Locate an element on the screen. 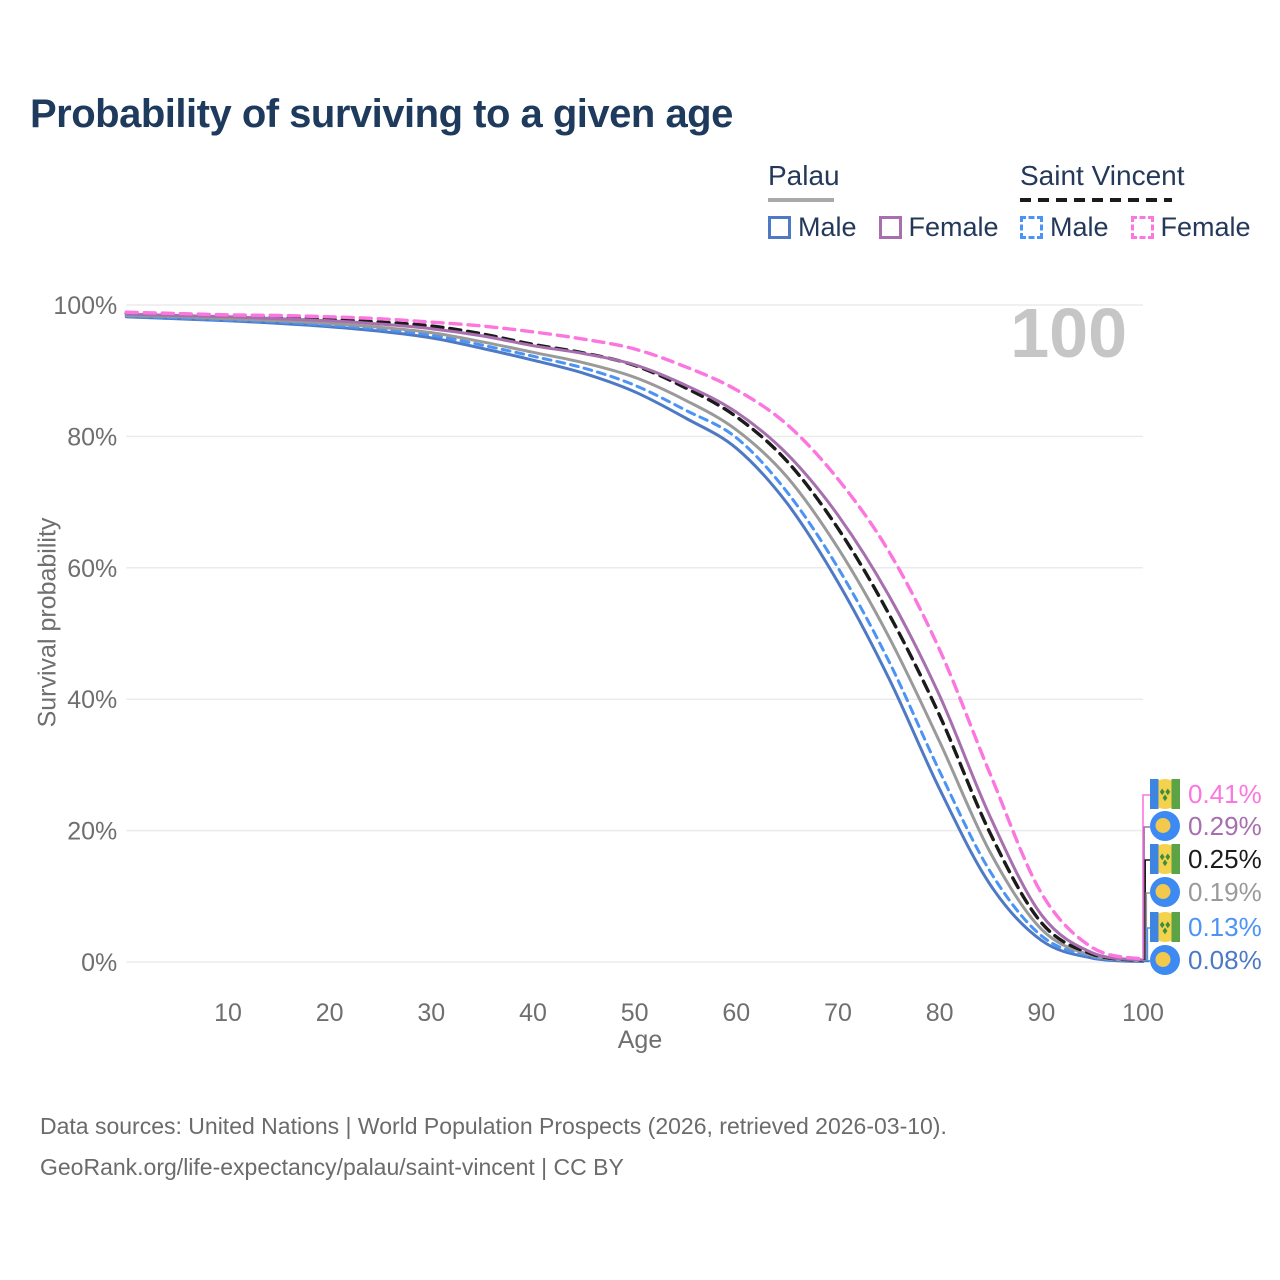 The image size is (1280, 1280). endpoint-label-row: 0.29% is located at coordinates (1206, 826).